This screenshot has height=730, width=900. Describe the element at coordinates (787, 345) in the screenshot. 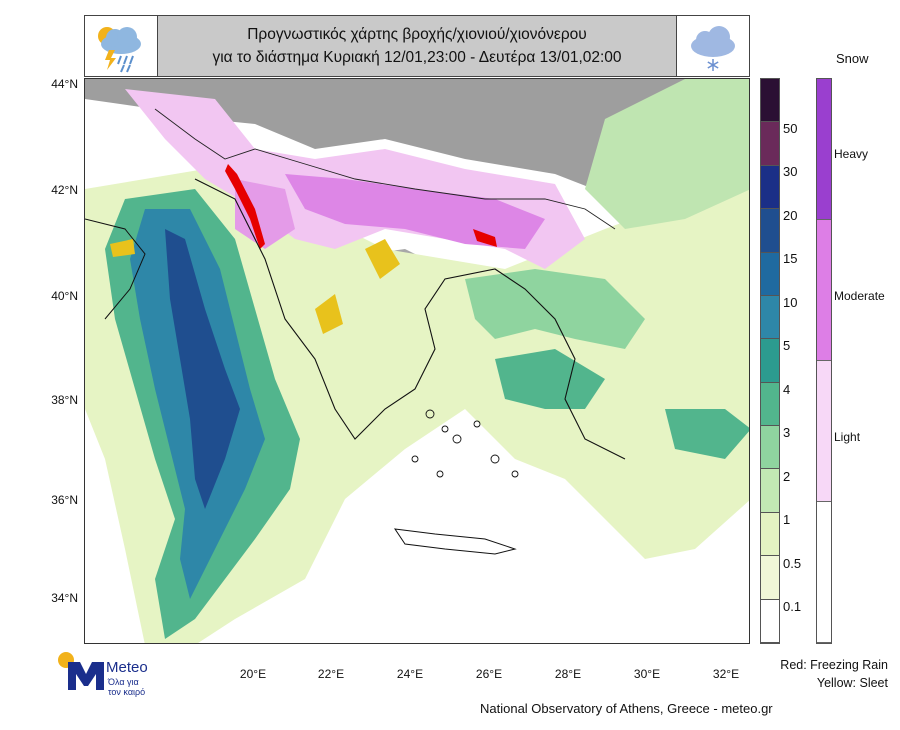

I see `scale-label-5: 5` at that location.